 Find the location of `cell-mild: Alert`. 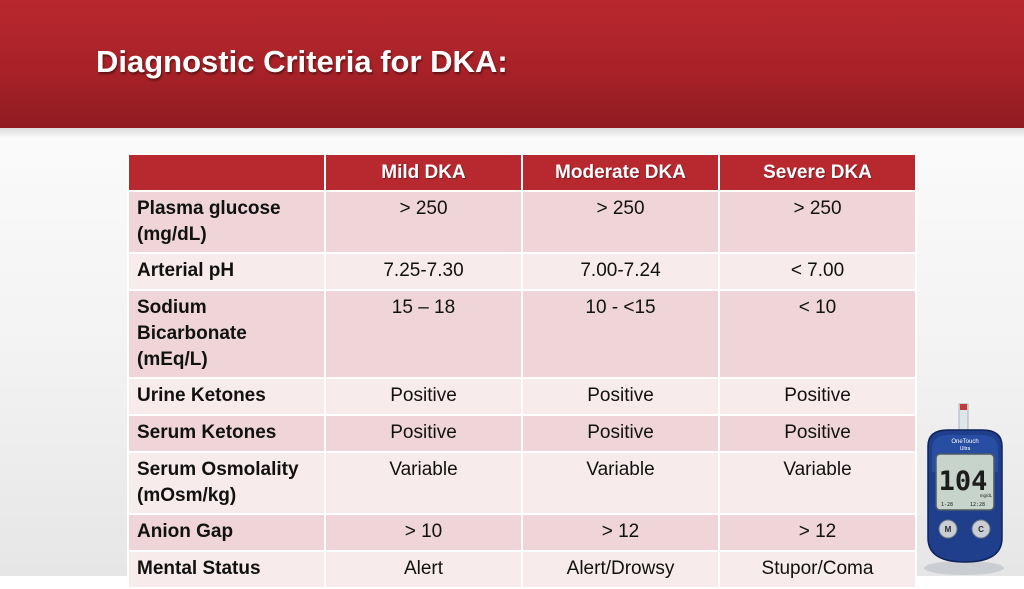

cell-mild: Alert is located at coordinates (423, 569).